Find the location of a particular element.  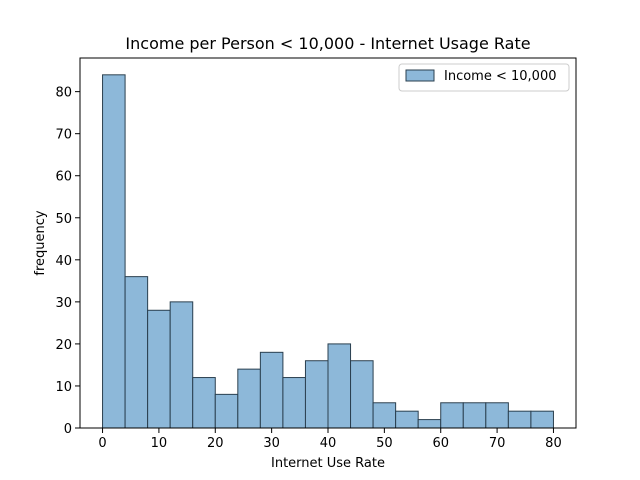

x-axis-label: Internet Use Rate is located at coordinates (328, 463).